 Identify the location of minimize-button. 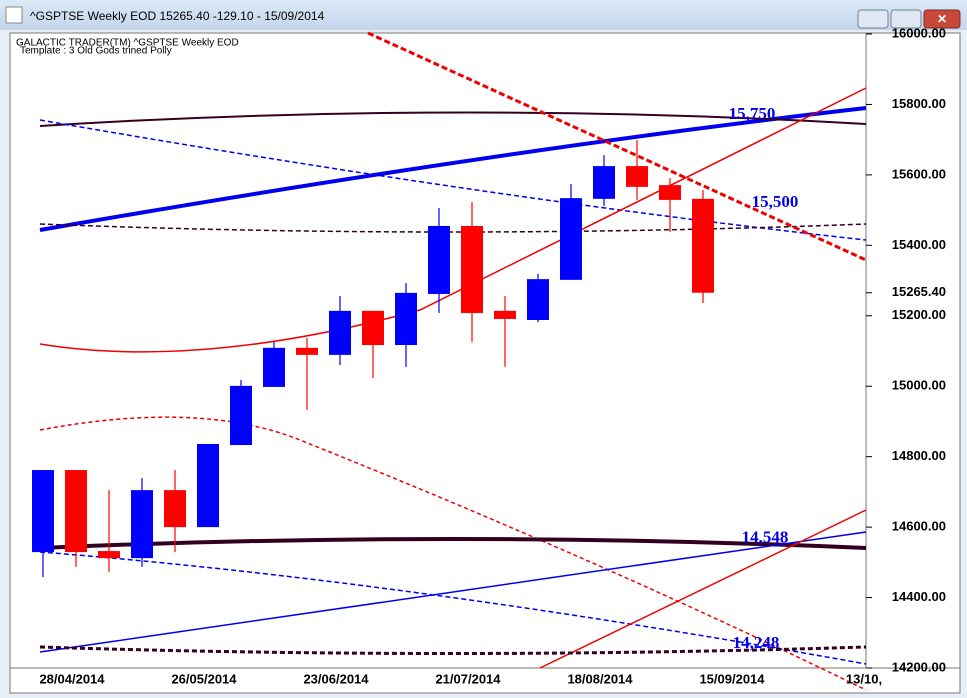
(873, 19).